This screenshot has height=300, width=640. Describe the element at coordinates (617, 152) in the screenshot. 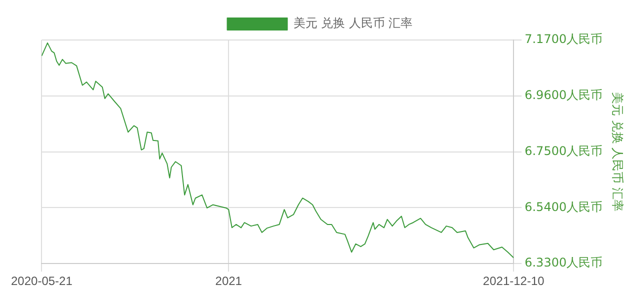

I see `y-axis-title: 美元 兑换 人民币 汇率` at that location.